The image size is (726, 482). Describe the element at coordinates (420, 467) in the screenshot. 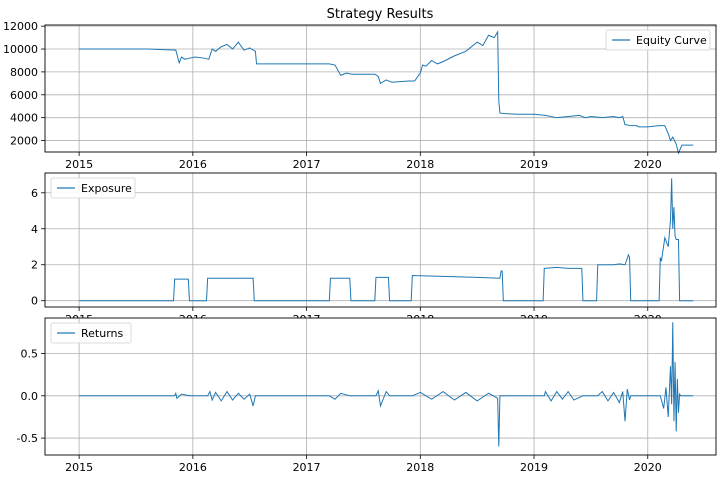

I see `x-tick-label: 2018` at that location.